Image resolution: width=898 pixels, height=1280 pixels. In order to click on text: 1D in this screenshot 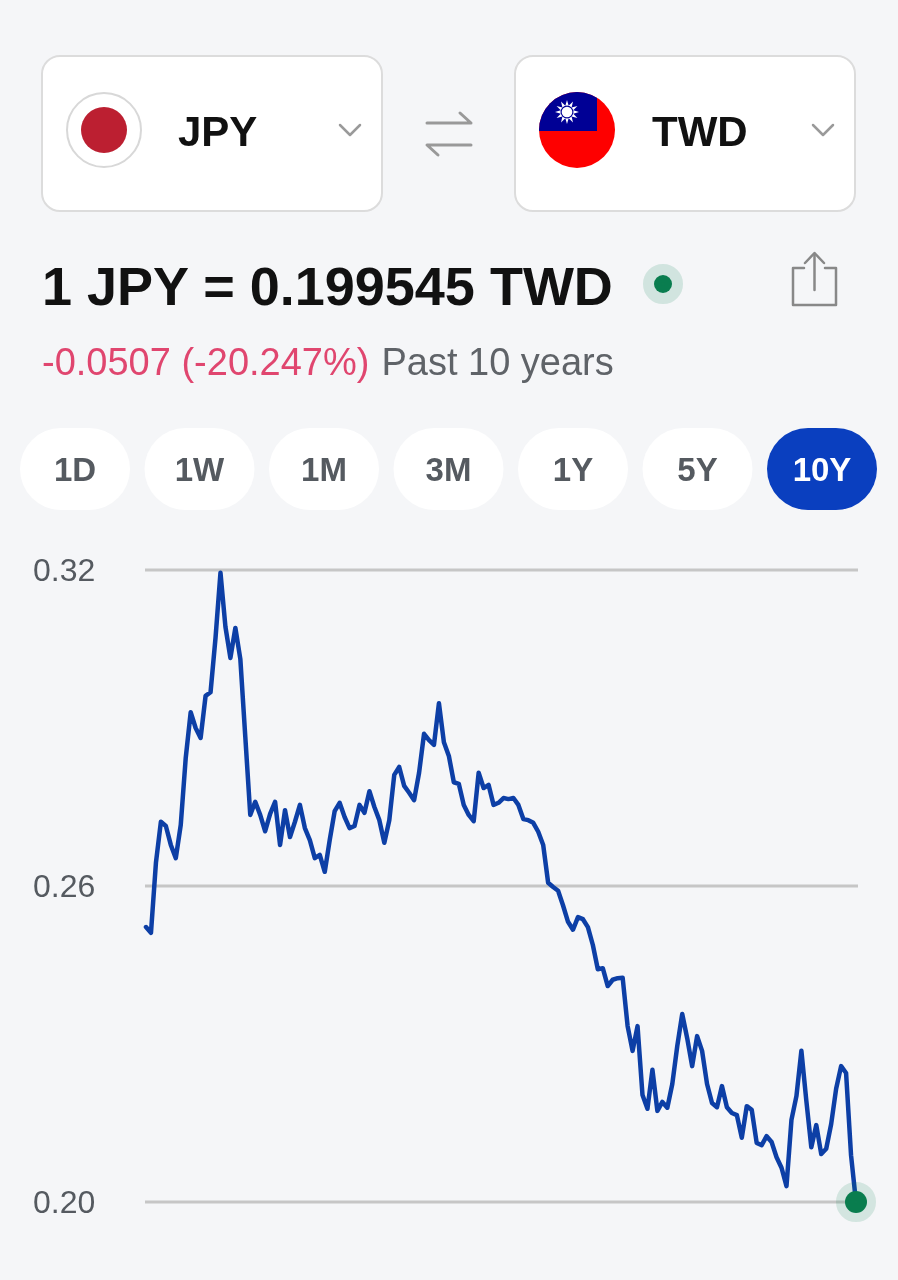, I will do `click(75, 469)`.